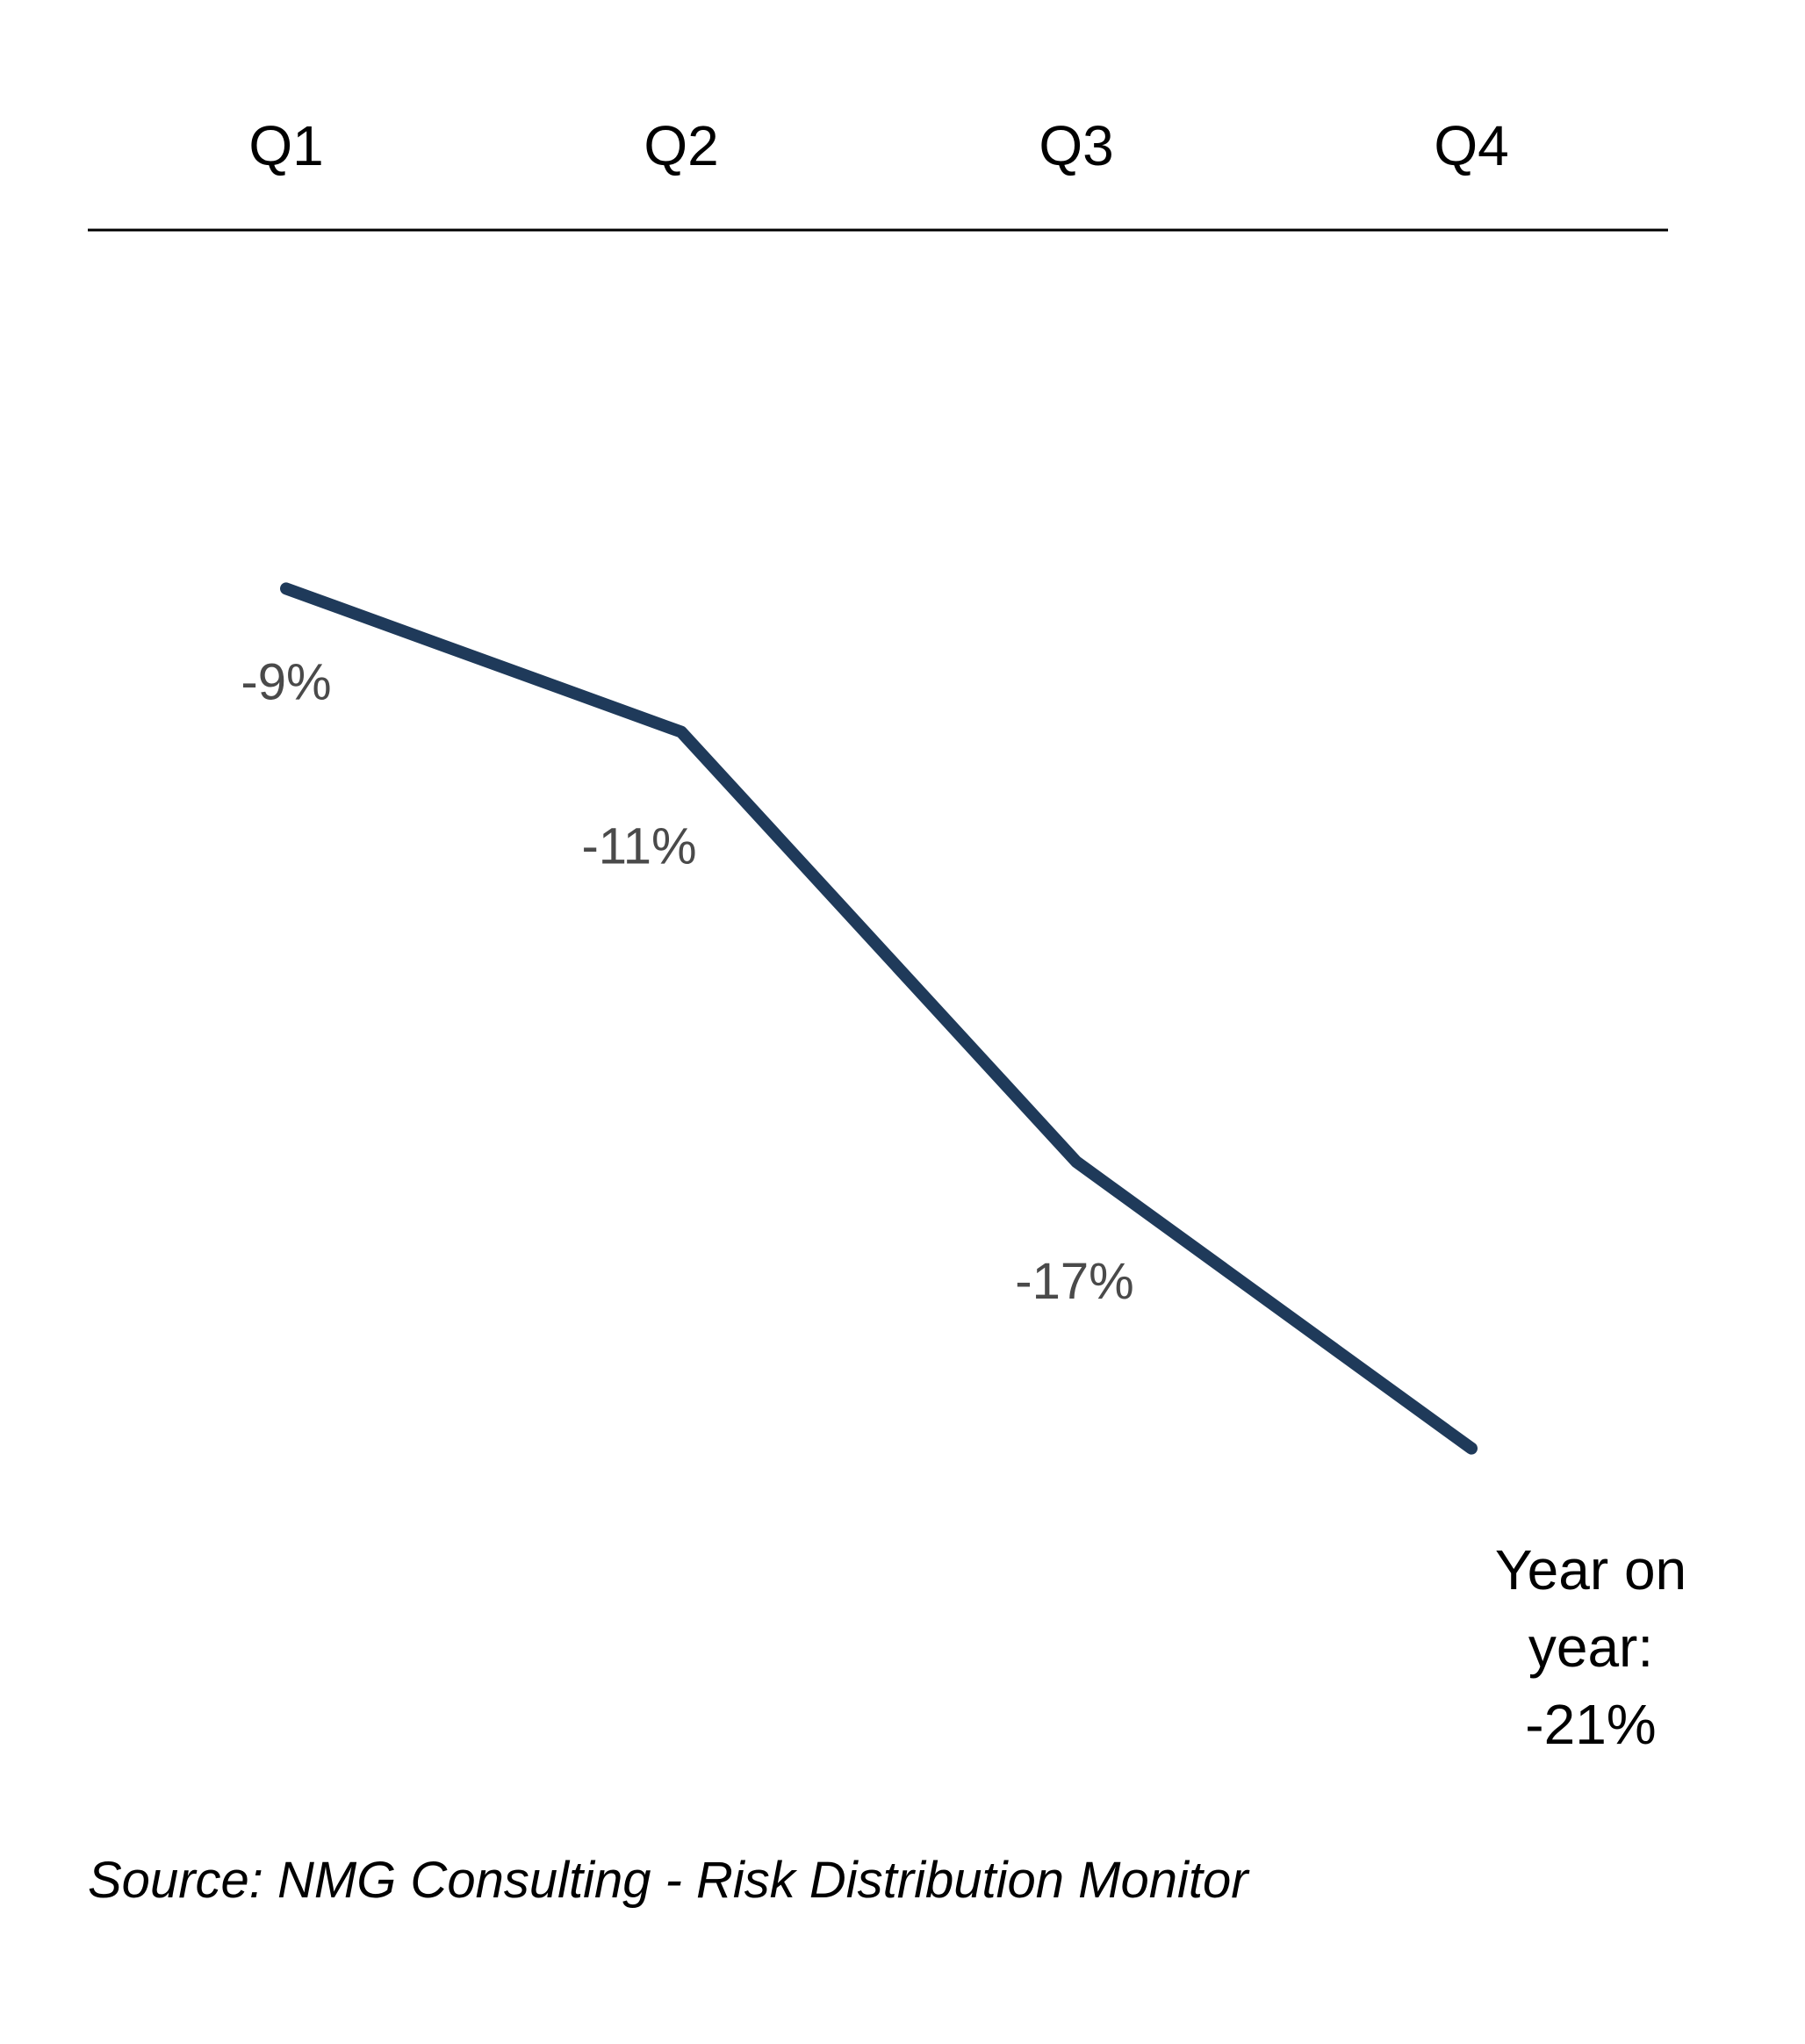 This screenshot has width=1805, height=2044. Describe the element at coordinates (638, 846) in the screenshot. I see `data-label-q2: -11%` at that location.